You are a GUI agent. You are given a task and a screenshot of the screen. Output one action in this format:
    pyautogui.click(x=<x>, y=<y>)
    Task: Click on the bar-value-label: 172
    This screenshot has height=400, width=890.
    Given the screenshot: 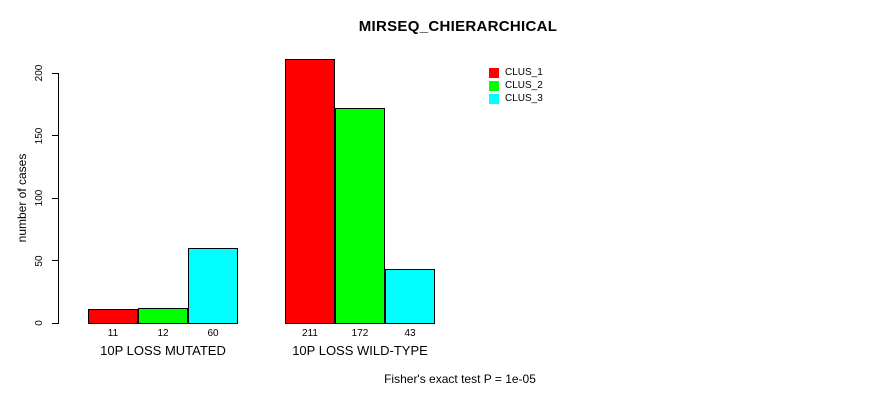 What is the action you would take?
    pyautogui.click(x=360, y=333)
    